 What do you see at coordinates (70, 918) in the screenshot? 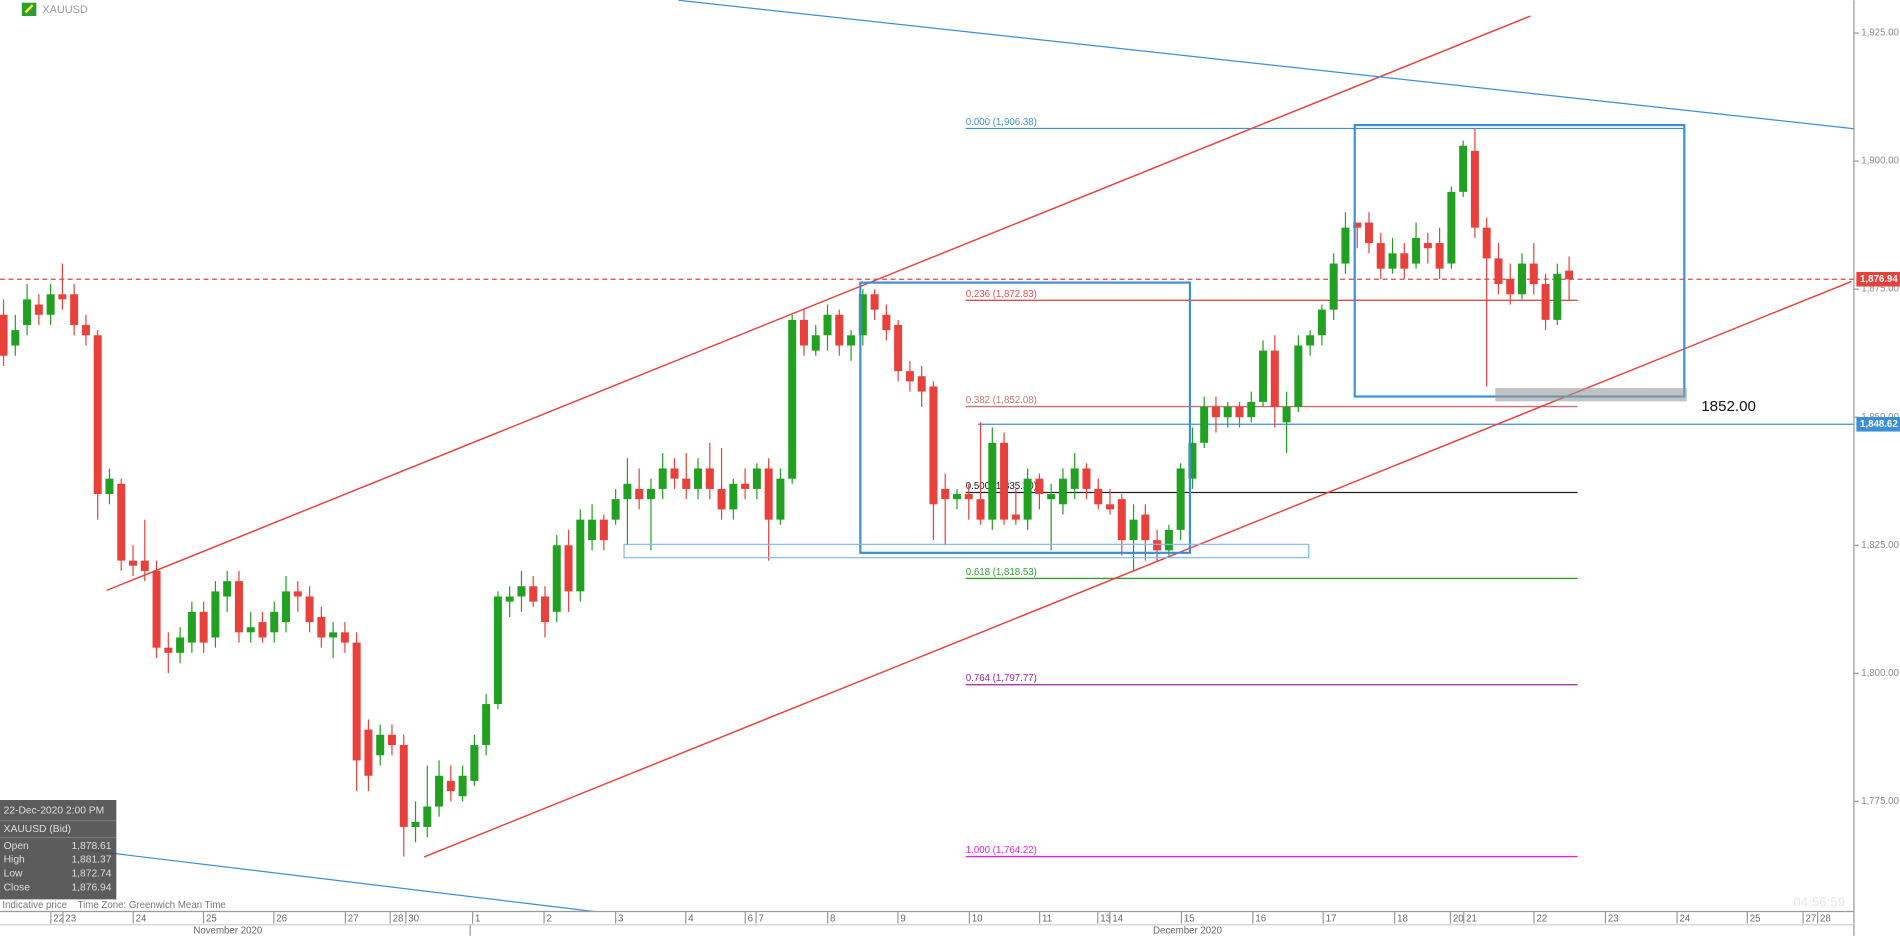
I see `x-tick-label: 23` at bounding box center [70, 918].